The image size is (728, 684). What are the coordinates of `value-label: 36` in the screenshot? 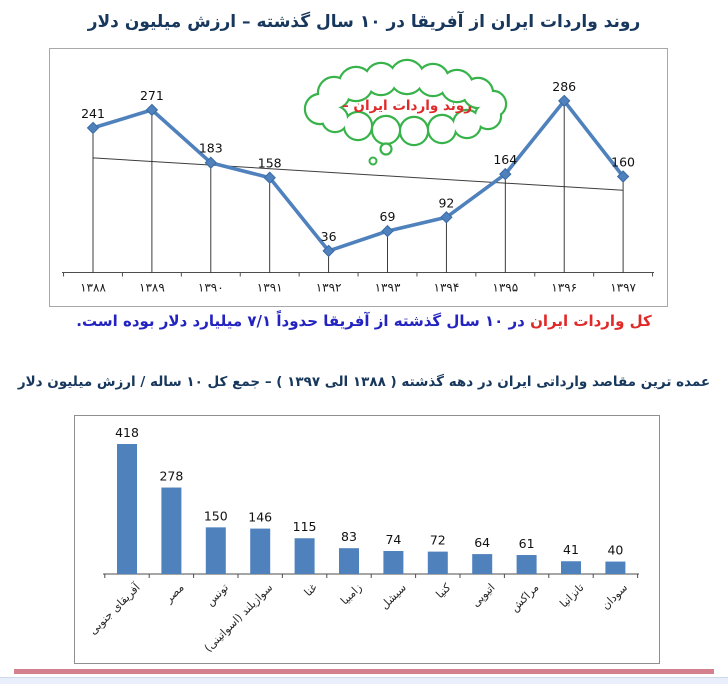 It's located at (329, 236).